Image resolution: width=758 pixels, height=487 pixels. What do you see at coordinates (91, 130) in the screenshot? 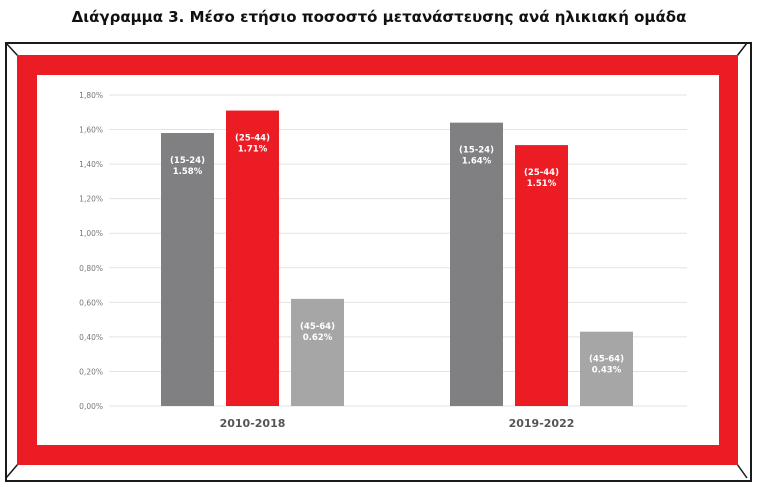
I see `y-tick-label: 1,60%` at bounding box center [91, 130].